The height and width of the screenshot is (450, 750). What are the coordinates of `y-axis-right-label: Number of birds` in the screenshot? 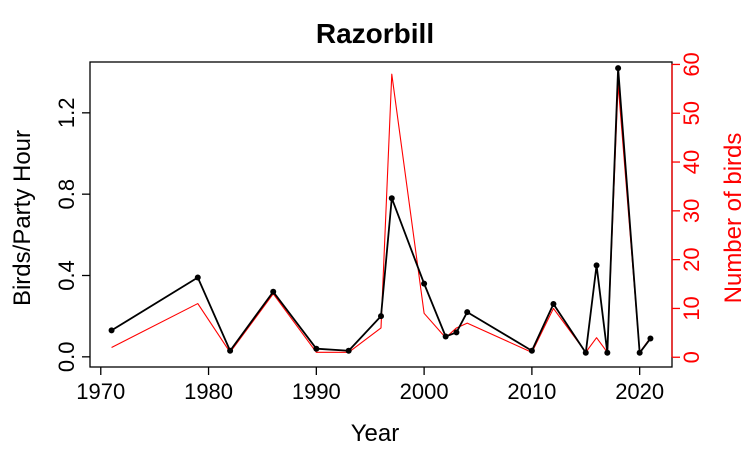 It's located at (733, 218).